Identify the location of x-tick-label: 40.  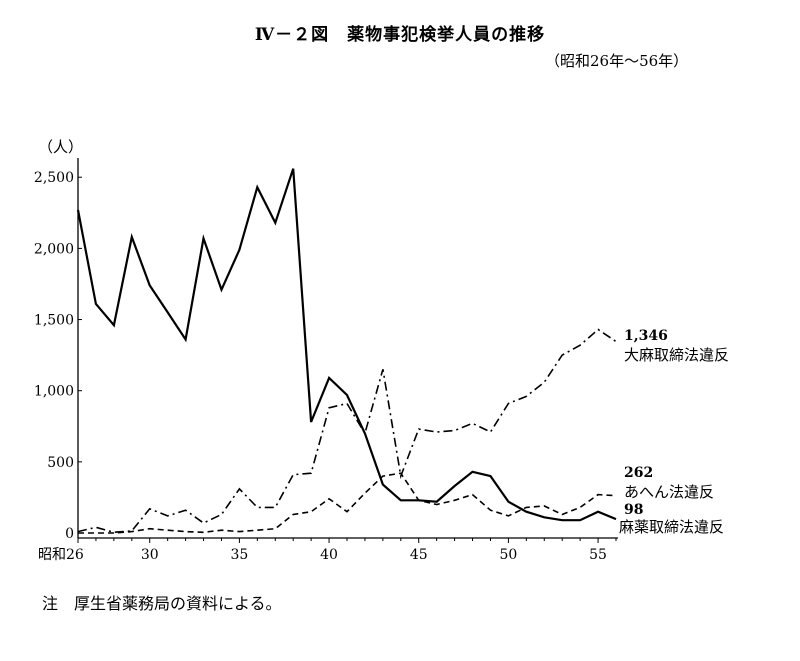
(329, 555).